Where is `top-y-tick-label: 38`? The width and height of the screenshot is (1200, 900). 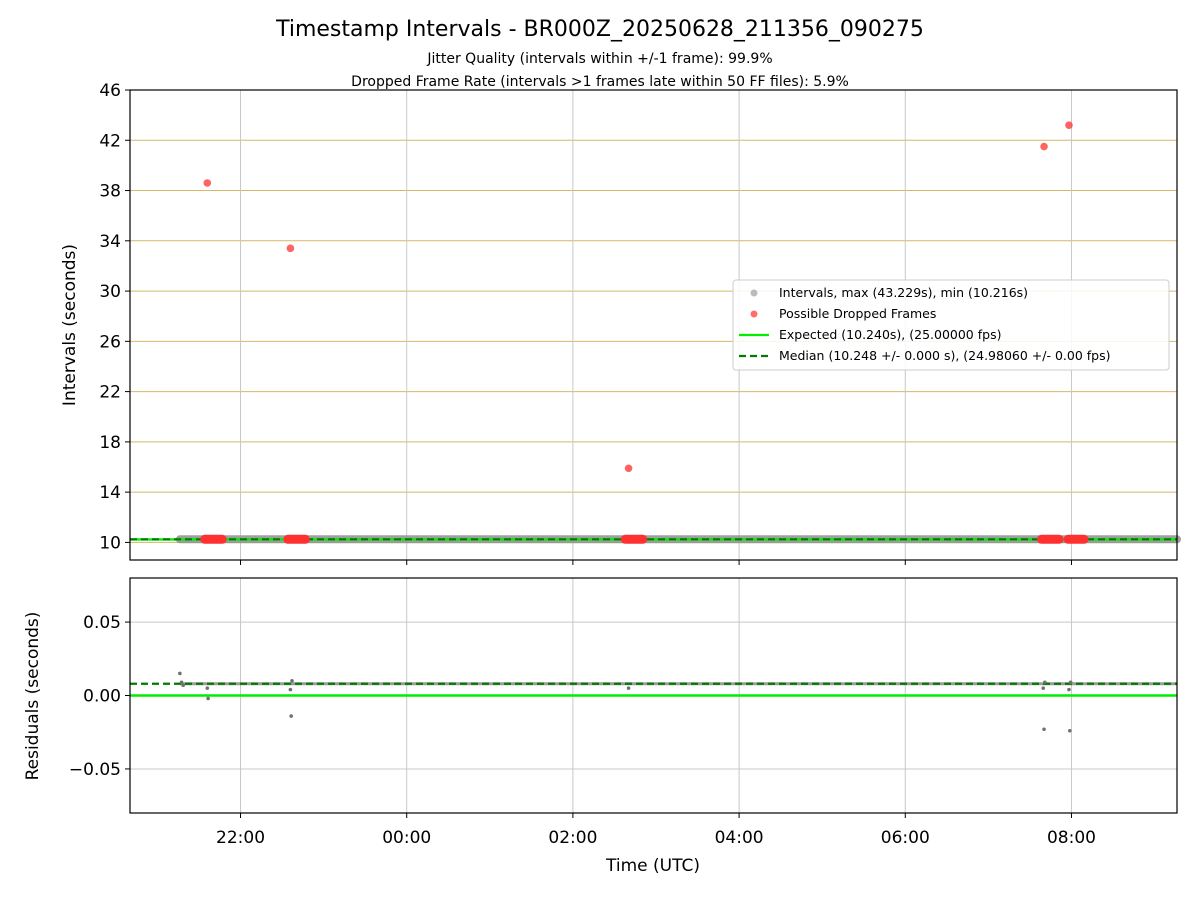 top-y-tick-label: 38 is located at coordinates (110, 192).